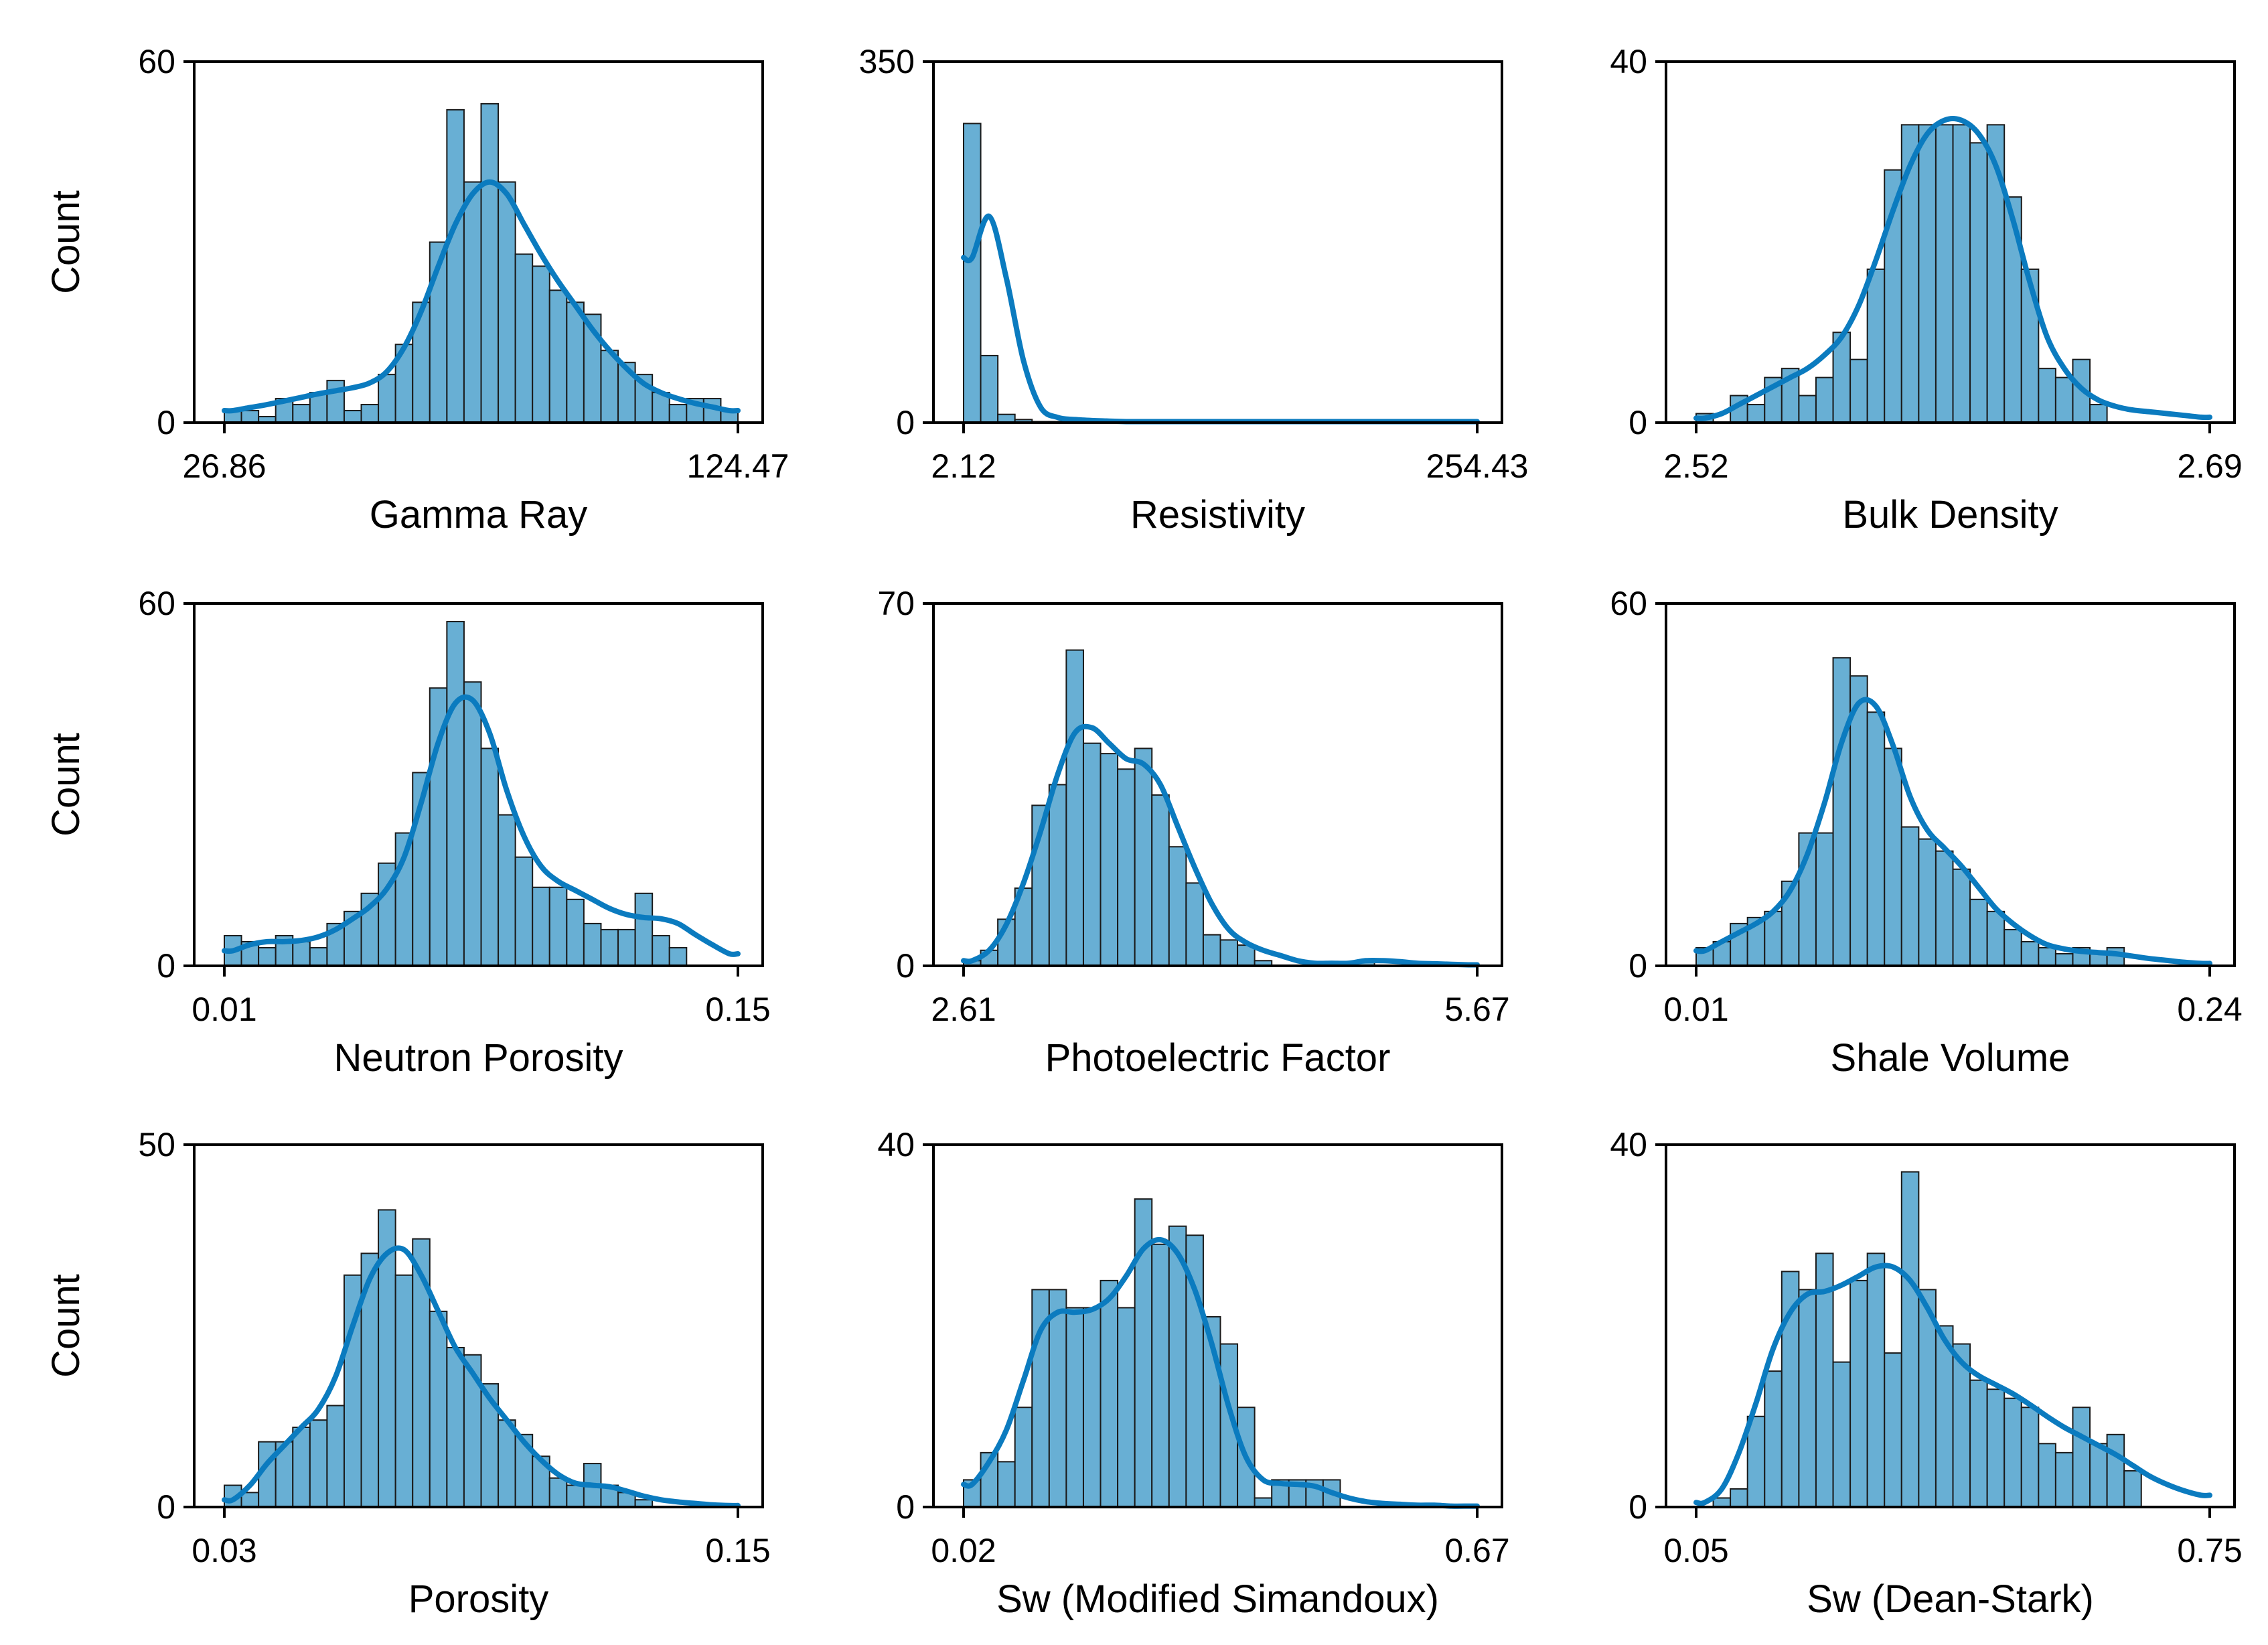 The height and width of the screenshot is (1645, 2268). What do you see at coordinates (964, 1551) in the screenshot?
I see `x-tick-label-min: 0.02` at bounding box center [964, 1551].